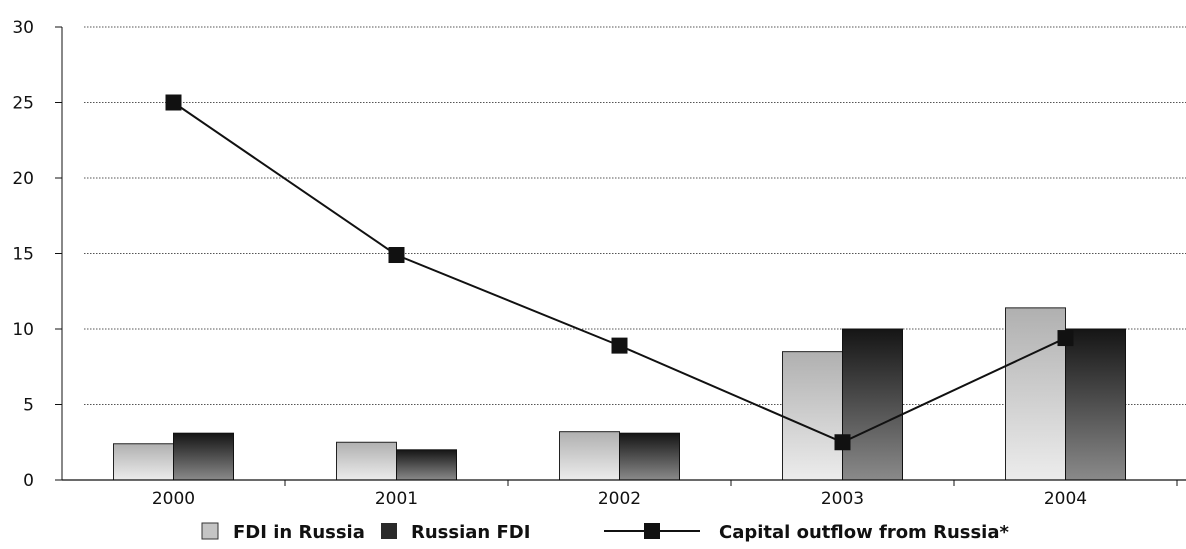  I want to click on y-tick-label: 20, so click(23, 179).